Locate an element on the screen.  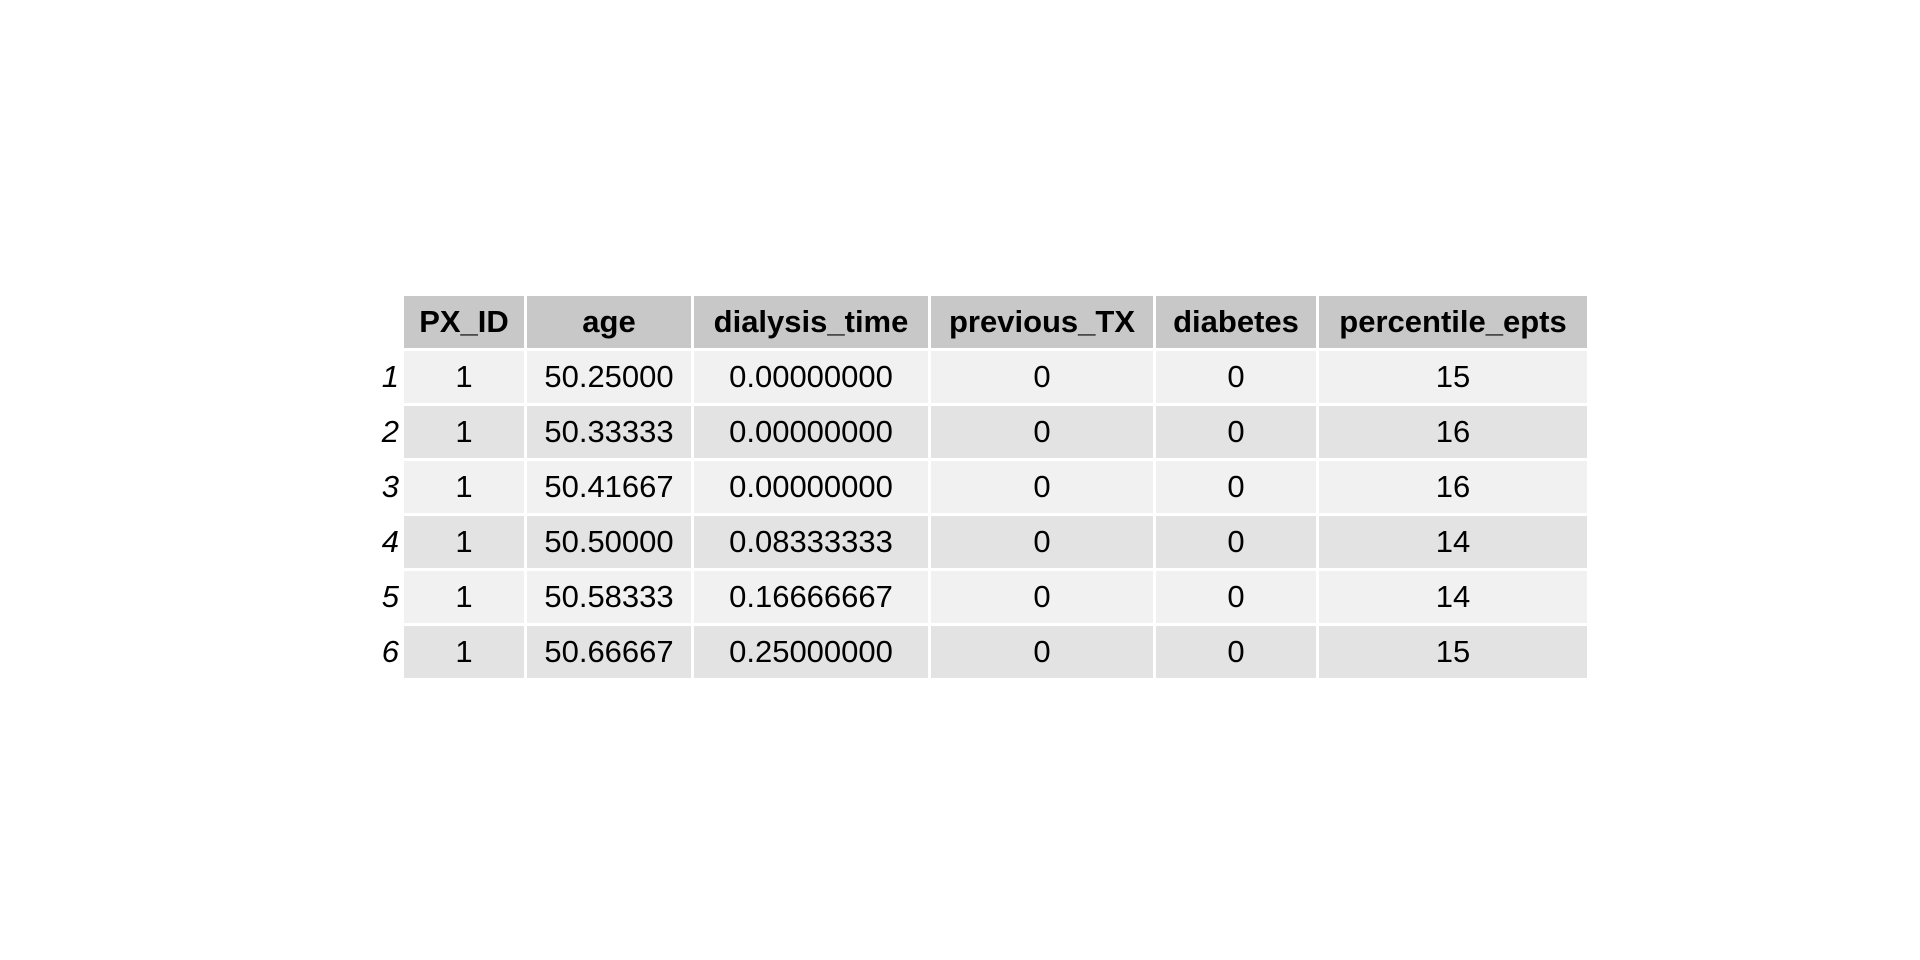
table-row: 3 1 50.41667 0.00000000 0 0 16 is located at coordinates (981, 487).